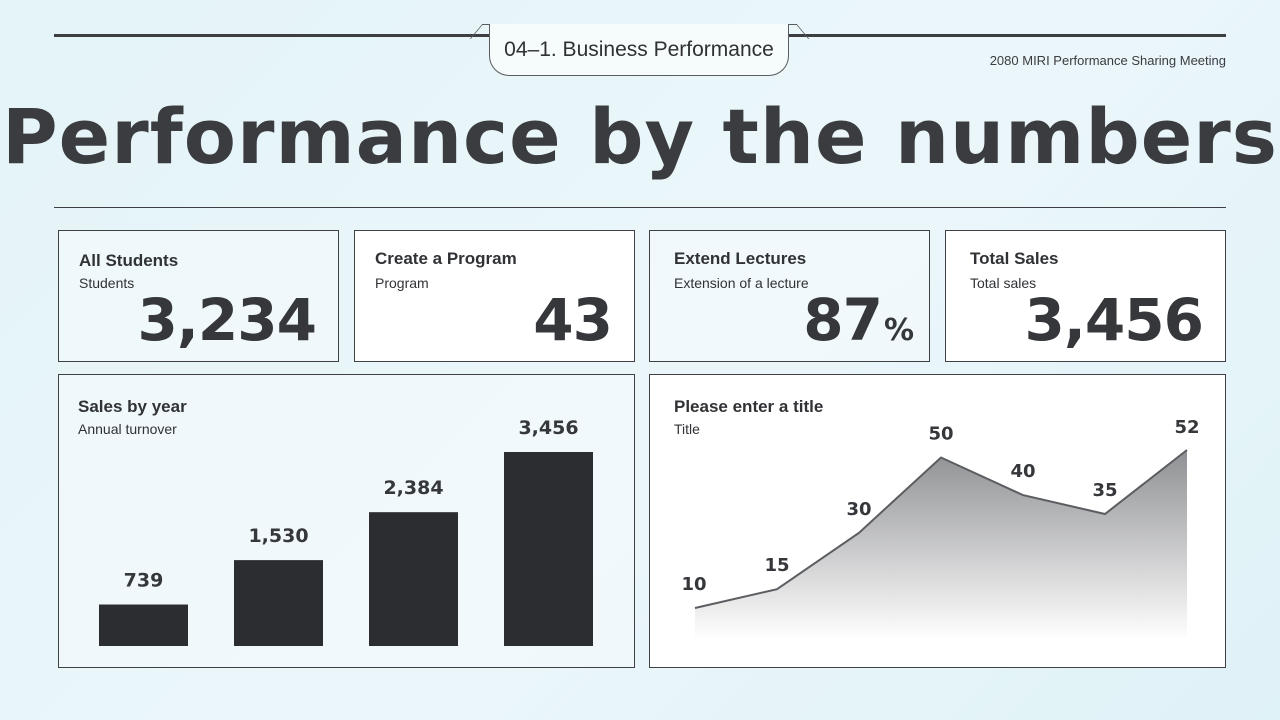 This screenshot has width=1280, height=720. What do you see at coordinates (940, 434) in the screenshot?
I see `point-value-label: 50` at bounding box center [940, 434].